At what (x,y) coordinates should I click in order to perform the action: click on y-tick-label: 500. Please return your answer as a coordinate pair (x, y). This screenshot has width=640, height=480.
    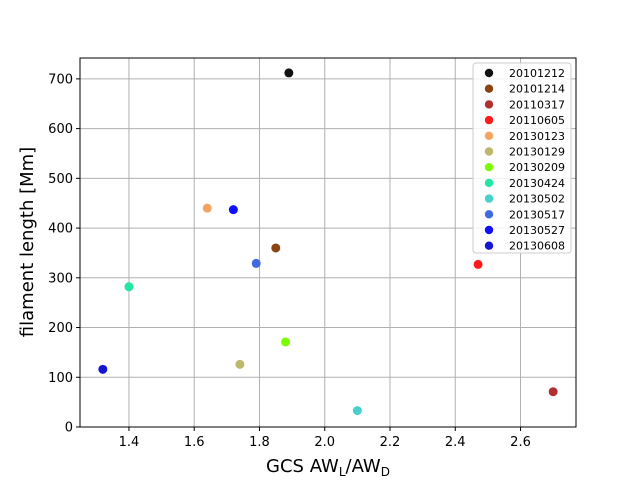
    Looking at the image, I should click on (60, 179).